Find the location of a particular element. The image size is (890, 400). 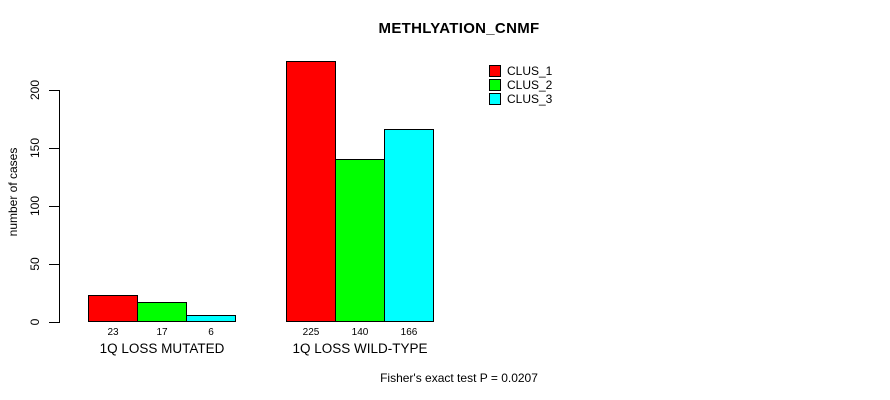

legend-item-clus_2: CLUS_2 is located at coordinates (520, 85).